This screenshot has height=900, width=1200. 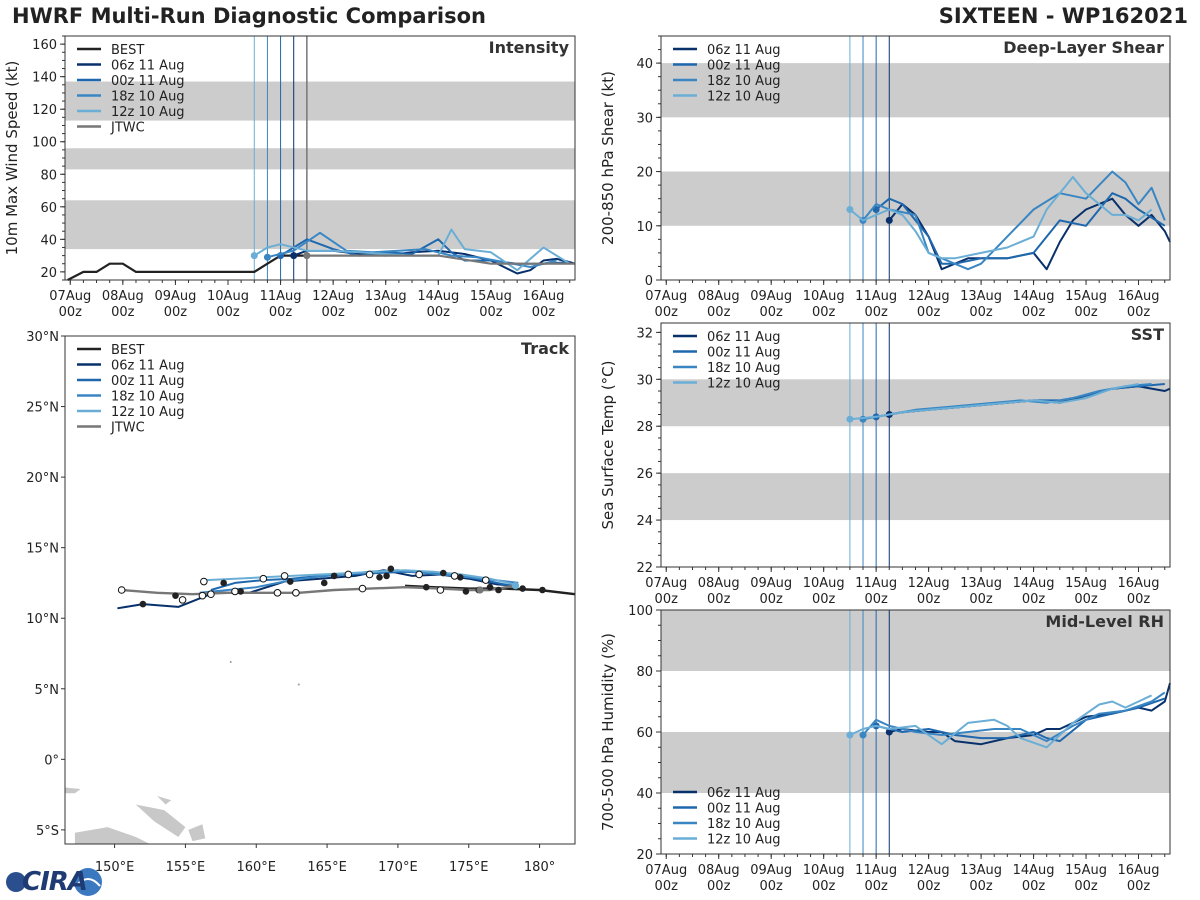 I want to click on track-ytick-label: 30°N, so click(x=42, y=337).